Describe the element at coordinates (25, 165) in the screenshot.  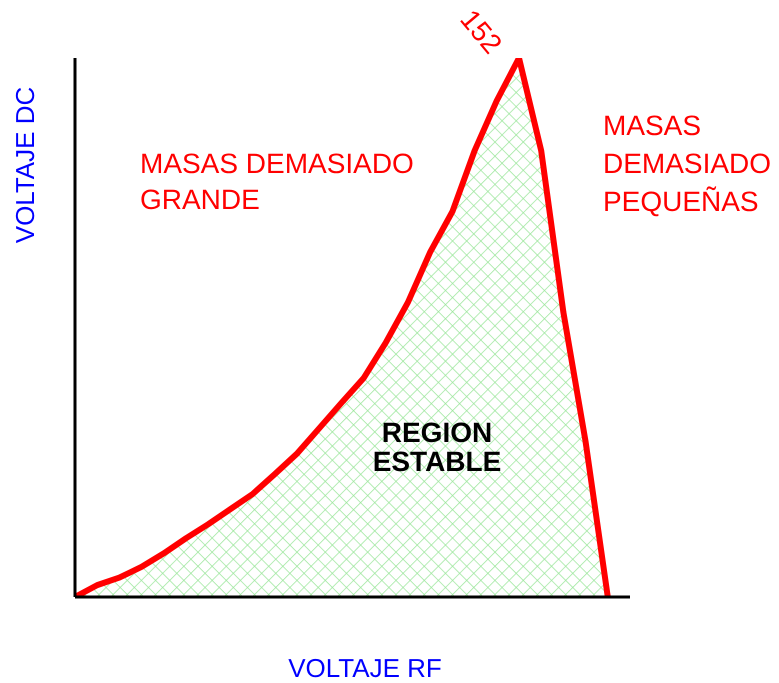
I see `y-axis-title: VOLTAJE DC` at that location.